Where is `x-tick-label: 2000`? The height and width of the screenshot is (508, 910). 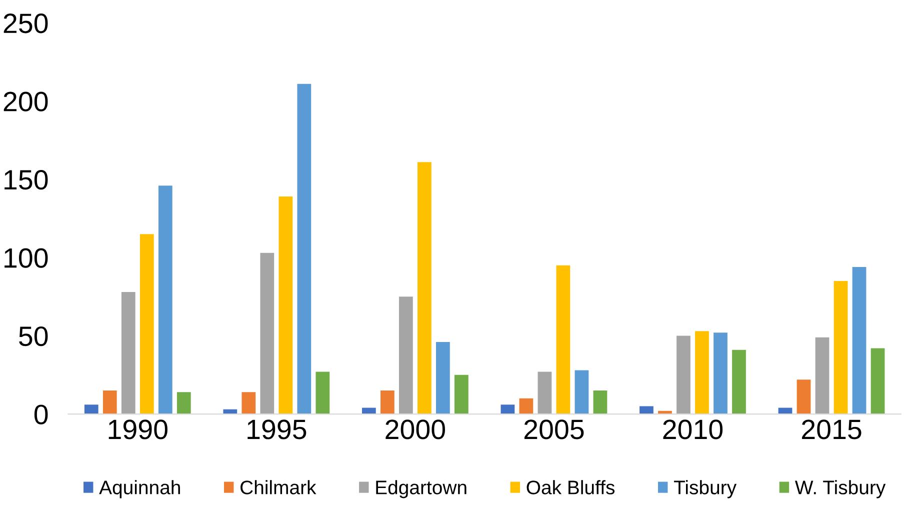
x-tick-label: 2000 is located at coordinates (415, 430).